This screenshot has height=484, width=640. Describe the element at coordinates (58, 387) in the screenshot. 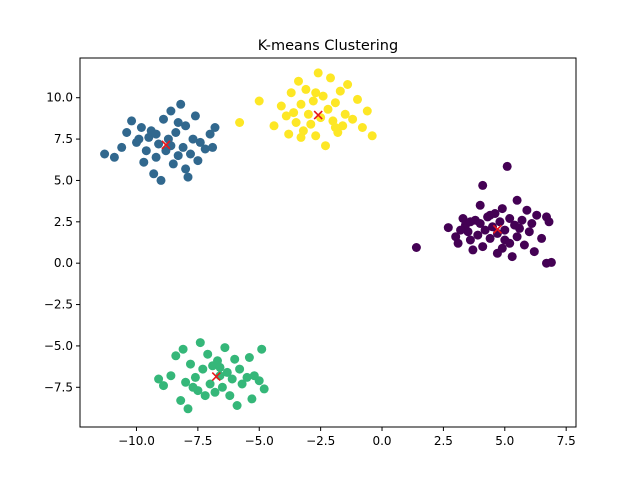

I see `y-tick-label: −7.5` at that location.